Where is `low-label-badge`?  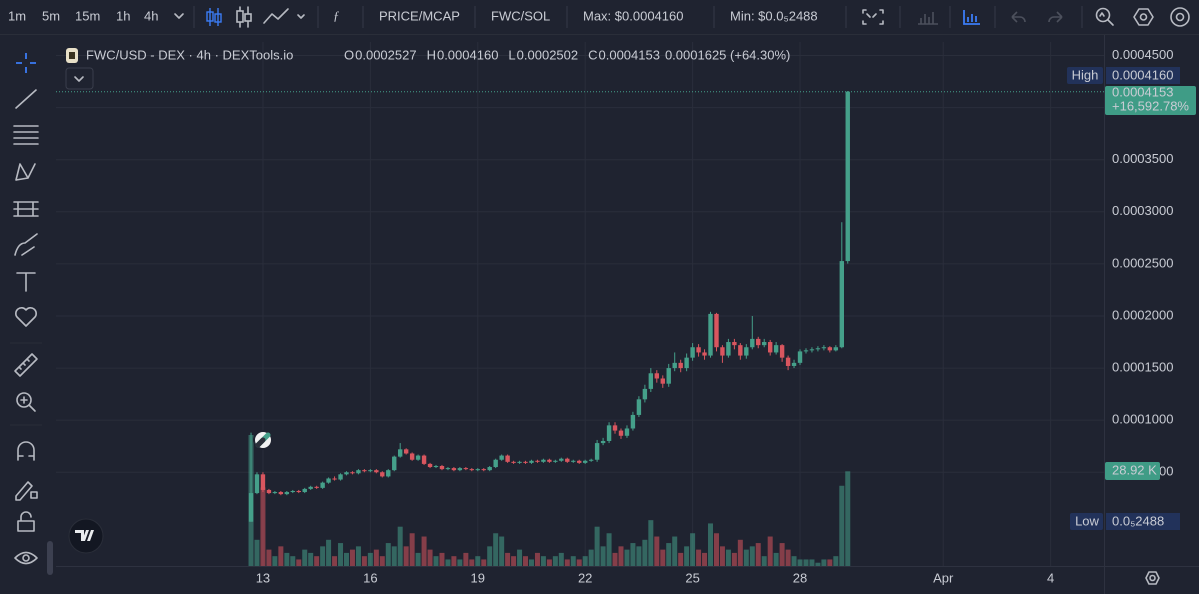 low-label-badge is located at coordinates (1086, 521).